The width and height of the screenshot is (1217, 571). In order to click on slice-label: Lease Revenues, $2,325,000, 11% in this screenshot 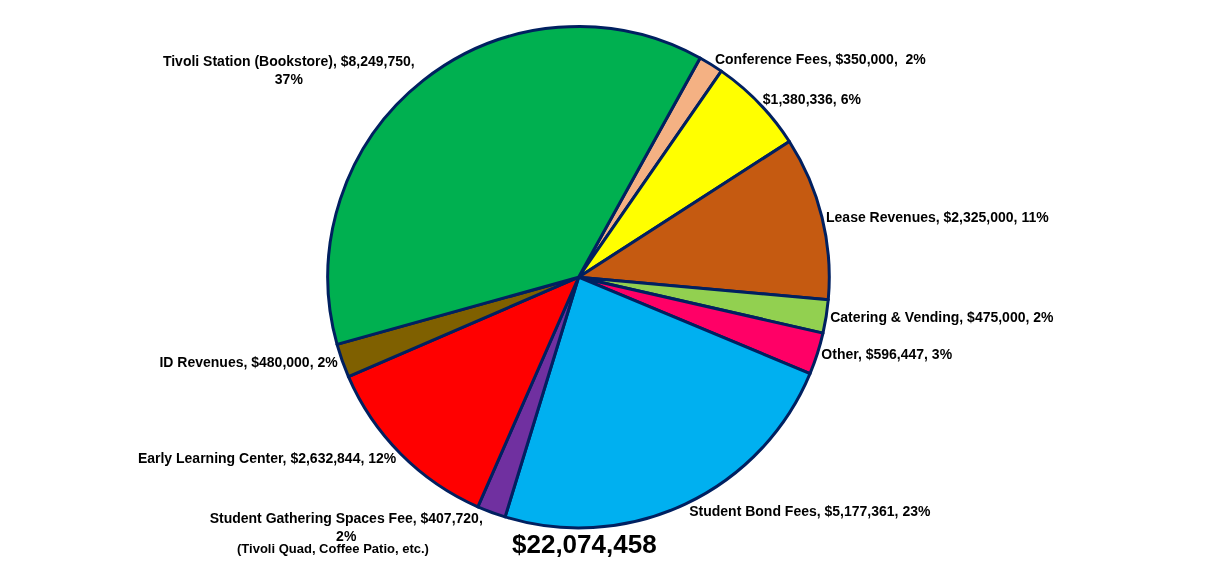, I will do `click(938, 216)`.